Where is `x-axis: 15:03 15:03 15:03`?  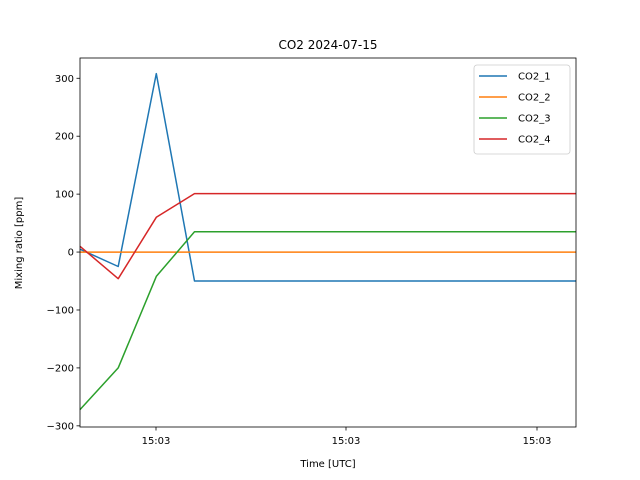
x-axis: 15:03 15:03 15:03 is located at coordinates (347, 437).